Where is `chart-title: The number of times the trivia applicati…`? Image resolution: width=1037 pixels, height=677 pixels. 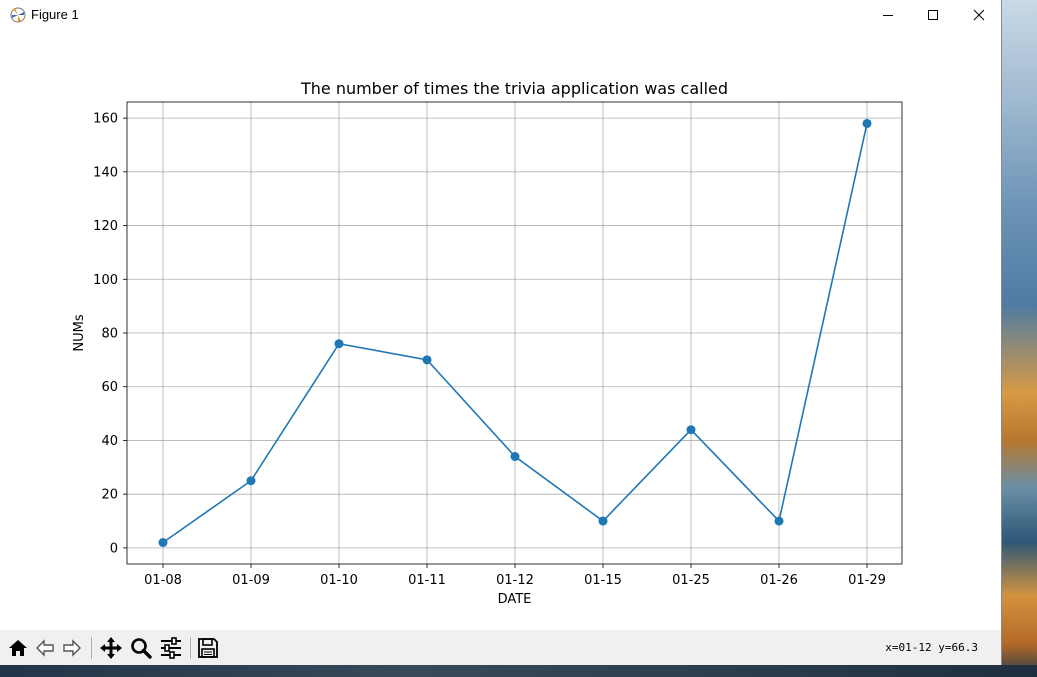 chart-title: The number of times the trivia applicati… is located at coordinates (514, 88).